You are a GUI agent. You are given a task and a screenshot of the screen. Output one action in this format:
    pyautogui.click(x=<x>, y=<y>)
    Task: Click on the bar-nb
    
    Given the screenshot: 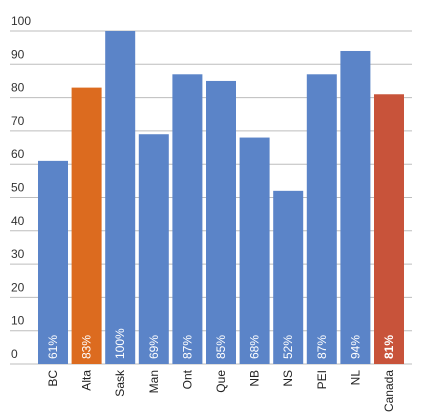 What is the action you would take?
    pyautogui.click(x=254, y=250)
    